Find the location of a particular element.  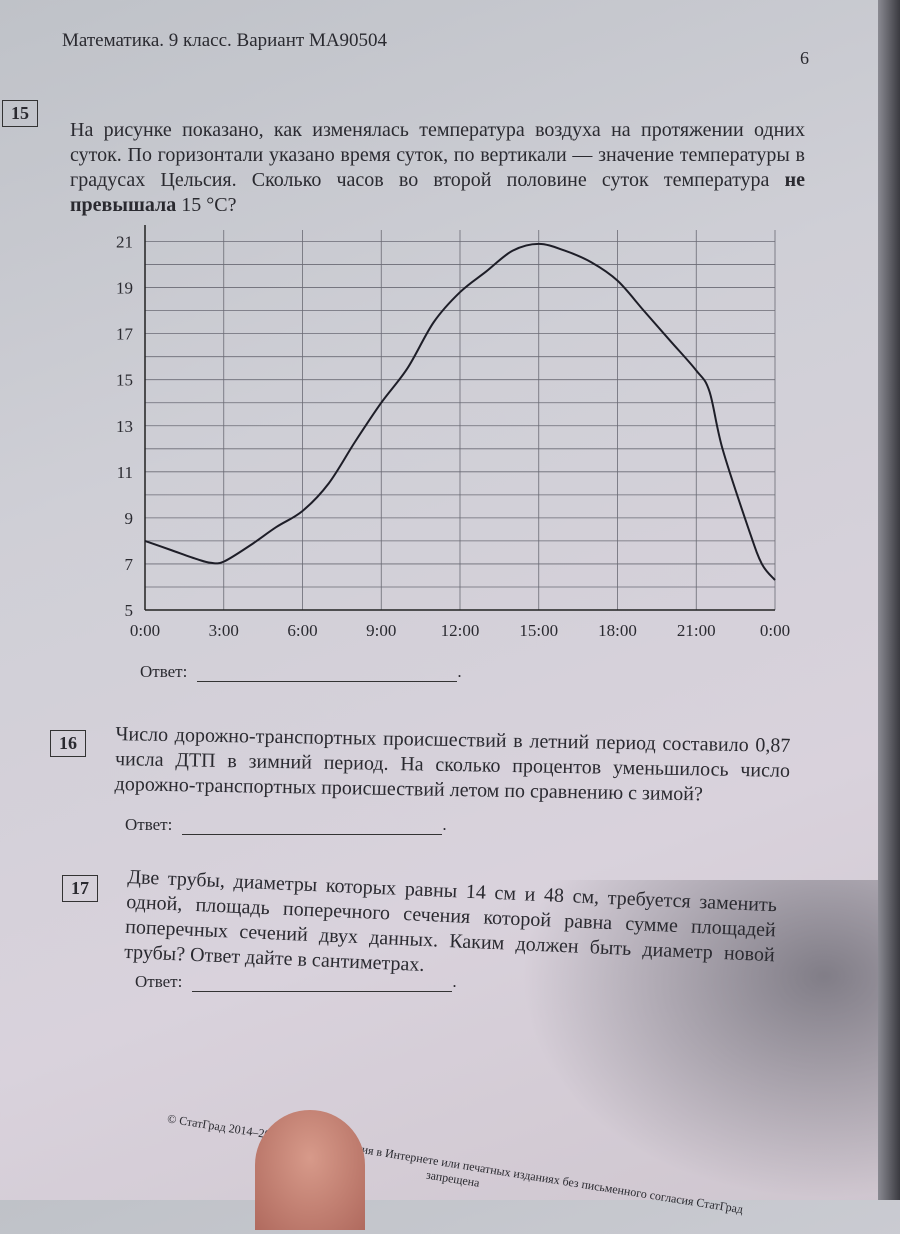

y-tick-label: 9 is located at coordinates (129, 518).